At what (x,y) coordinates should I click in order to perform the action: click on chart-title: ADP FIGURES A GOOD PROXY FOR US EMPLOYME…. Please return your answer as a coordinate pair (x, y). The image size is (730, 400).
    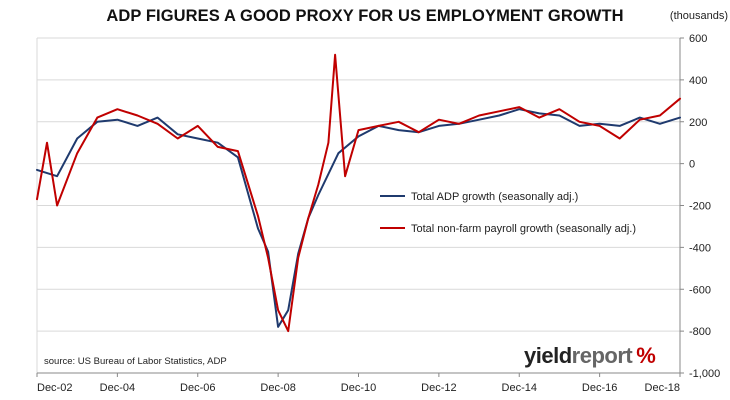
    Looking at the image, I should click on (365, 16).